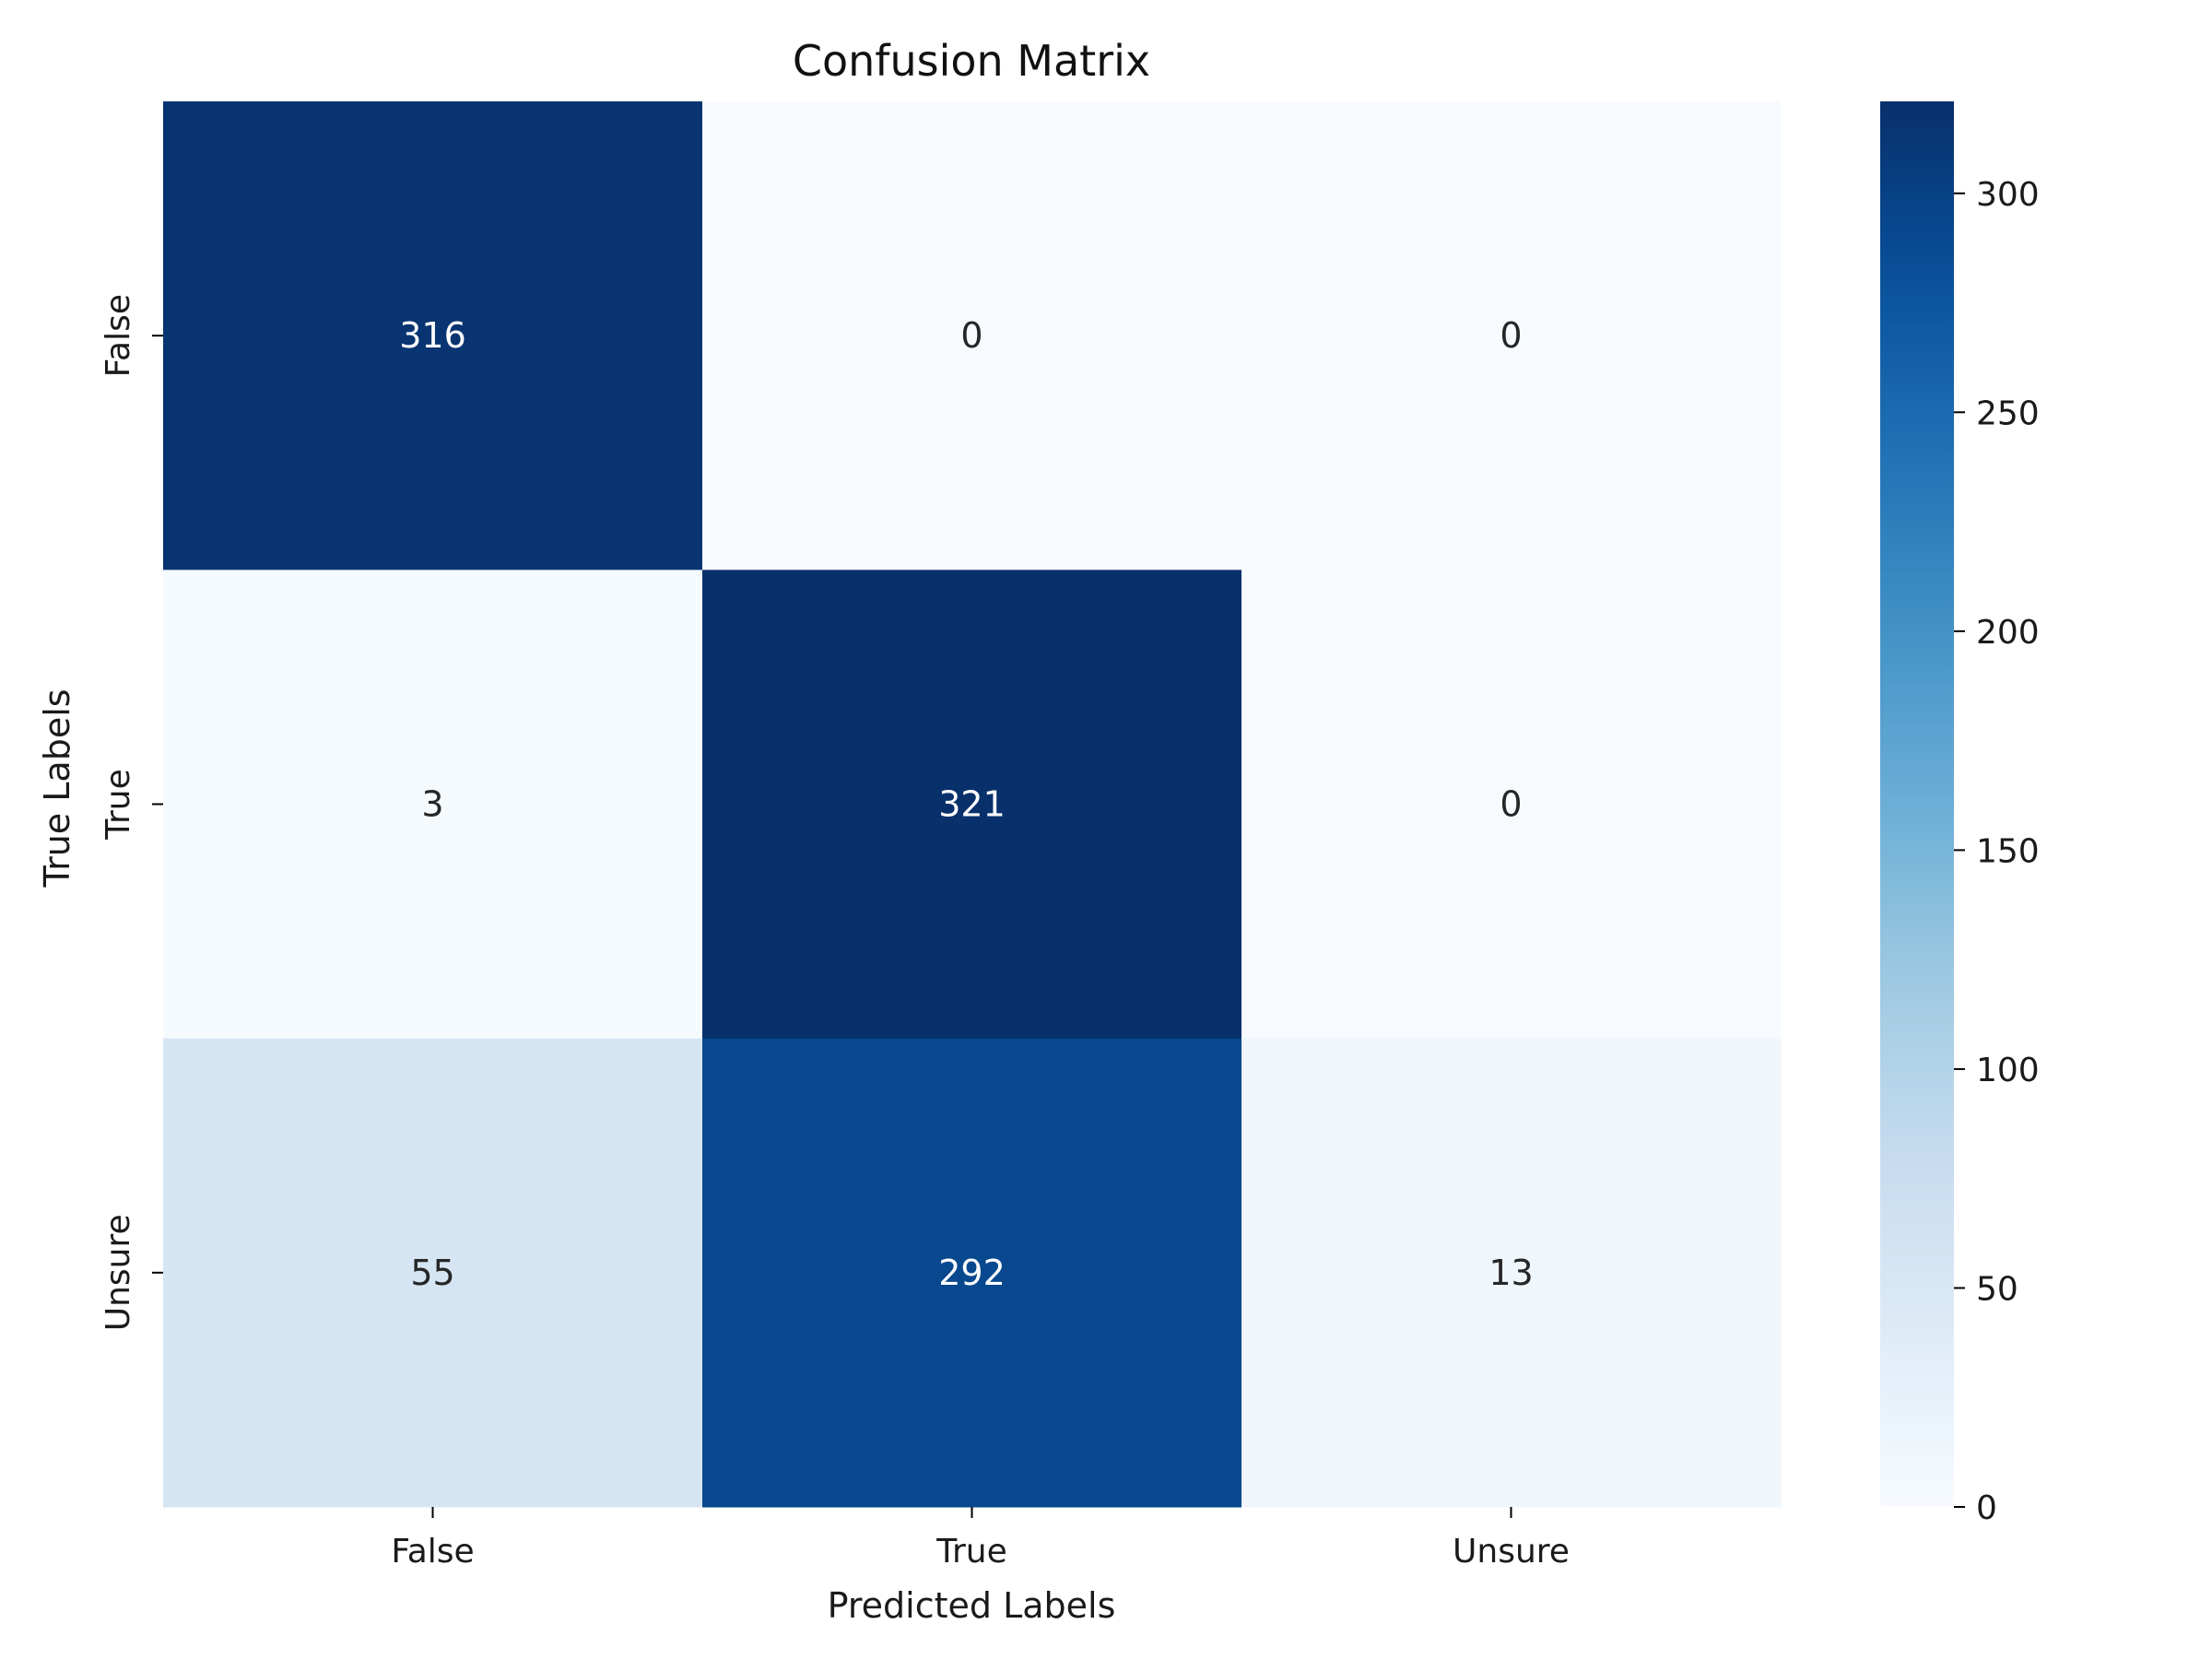  I want to click on cell-value-label-0-1: 0, so click(971, 335).